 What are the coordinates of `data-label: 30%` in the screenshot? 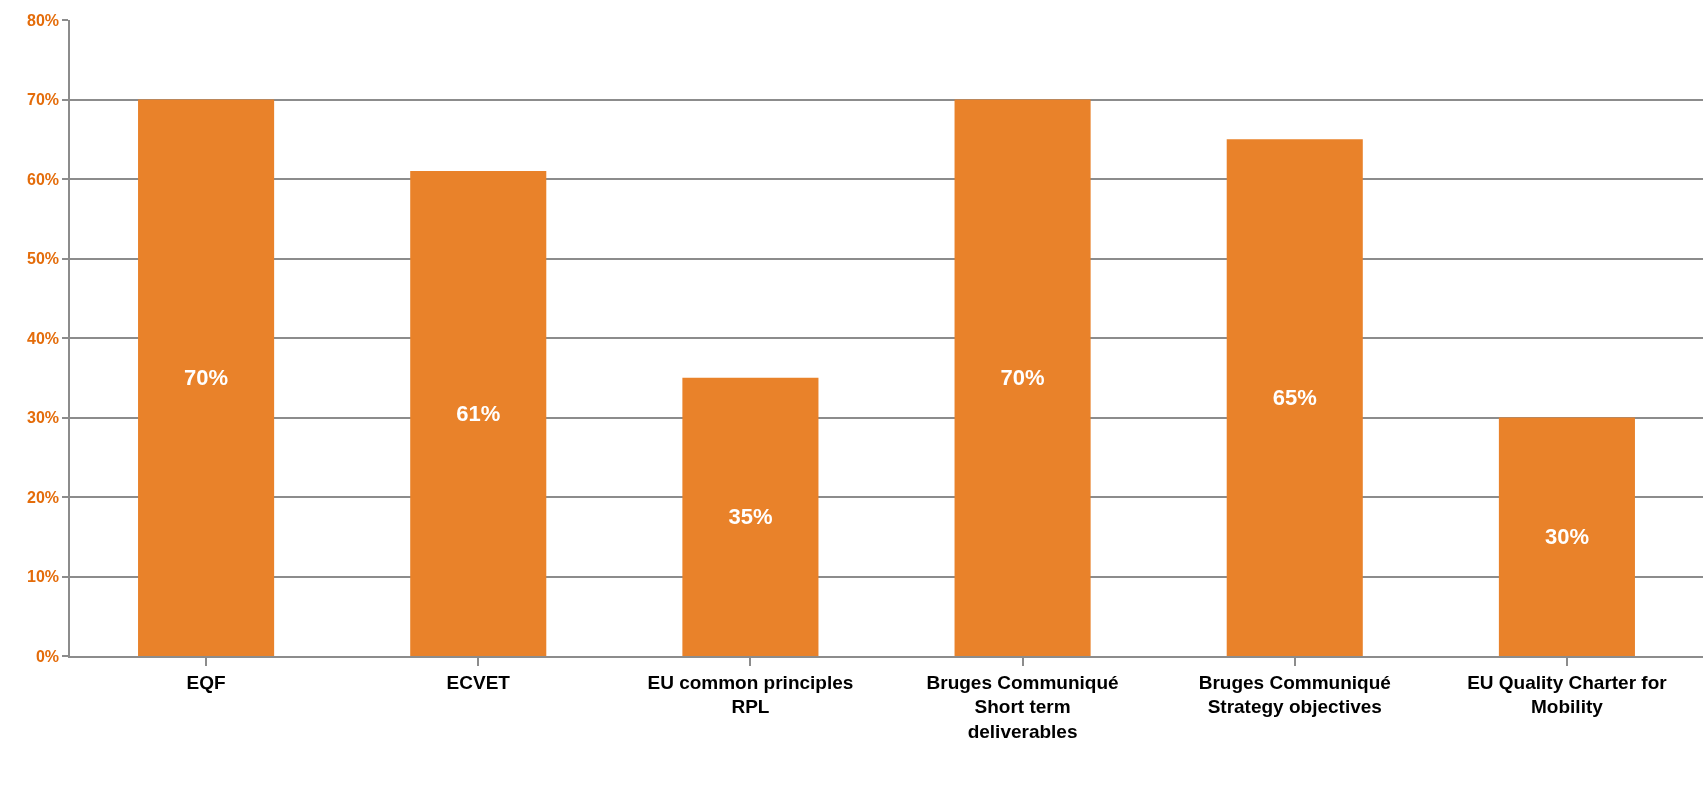 It's located at (1566, 537).